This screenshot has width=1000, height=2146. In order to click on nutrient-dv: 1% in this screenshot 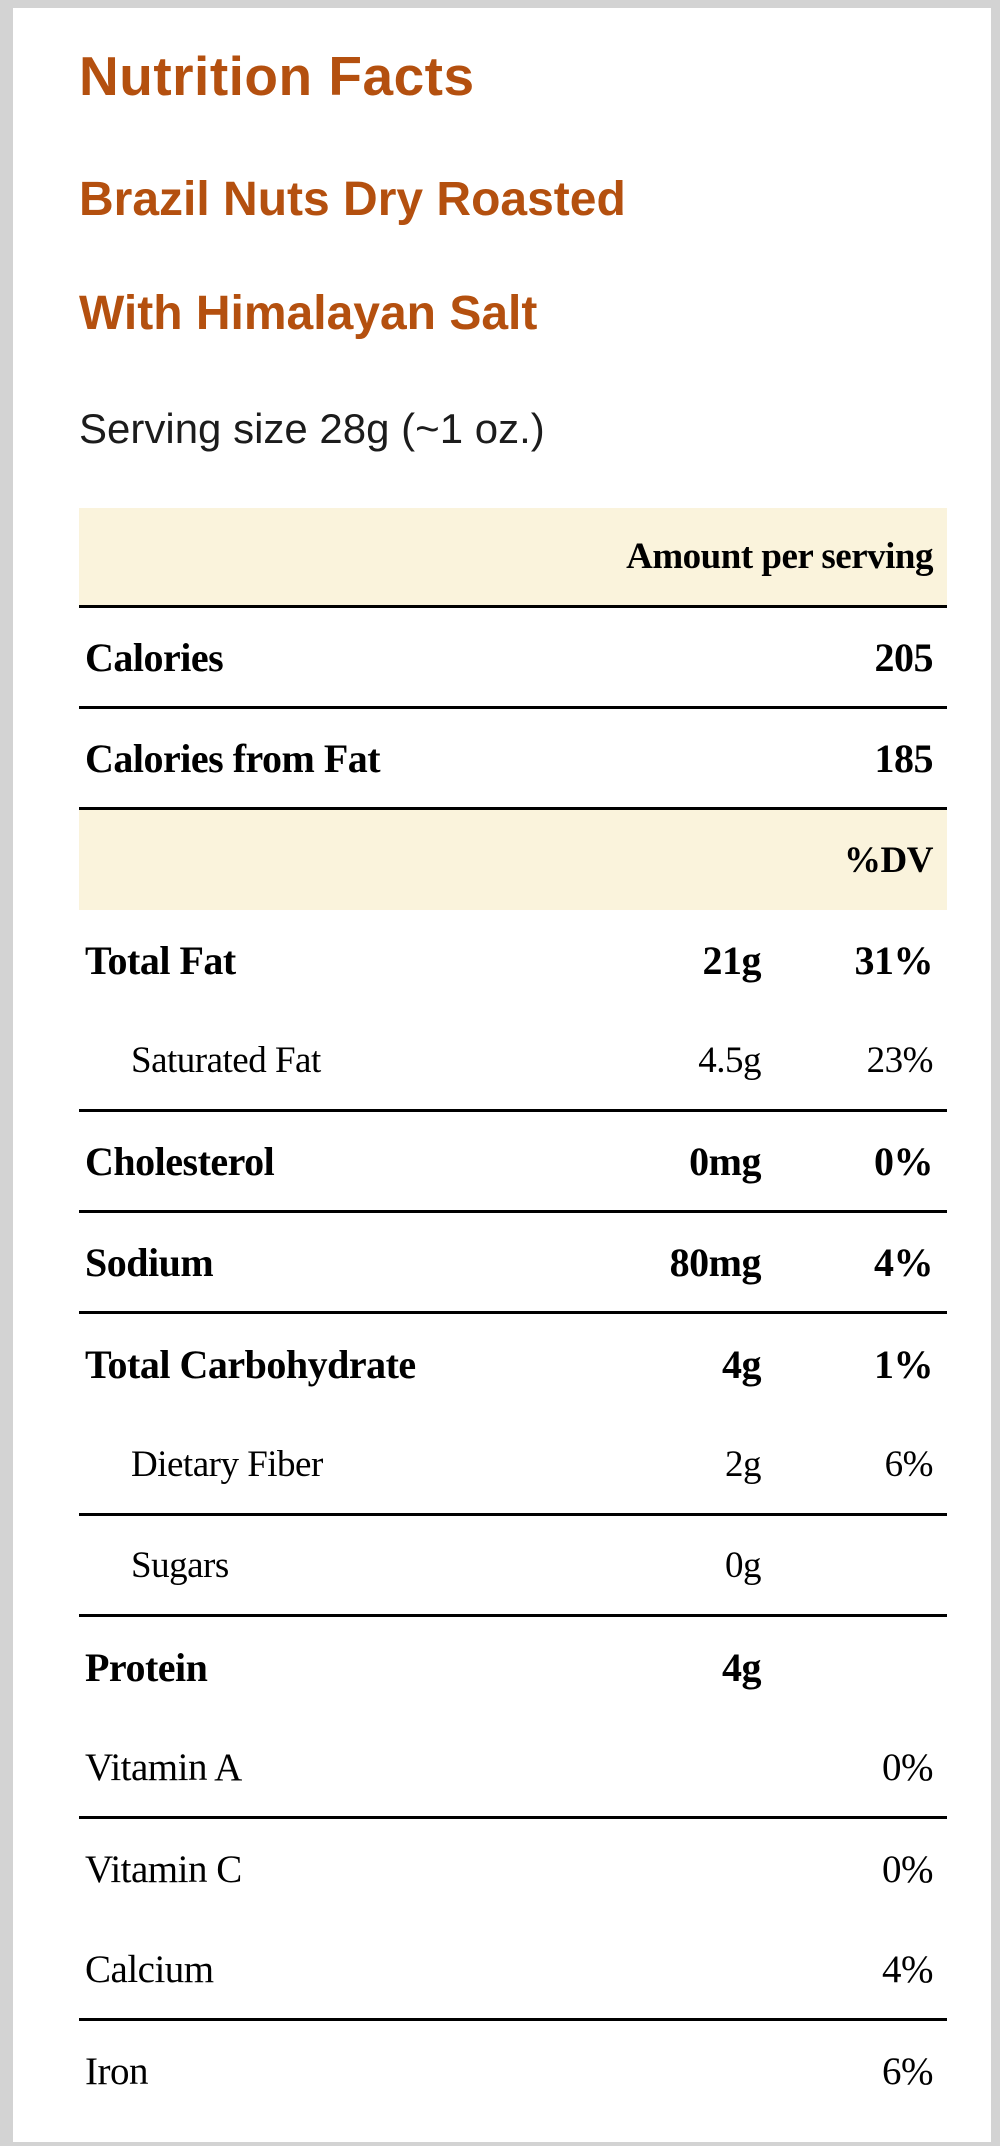, I will do `click(904, 1364)`.